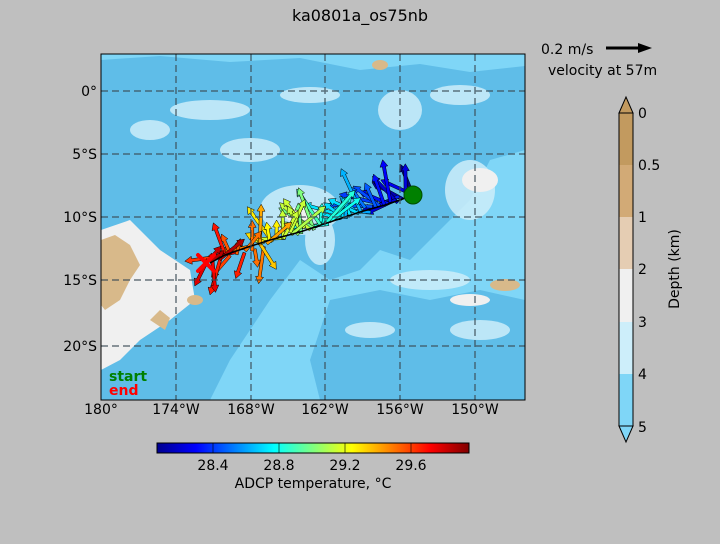 This screenshot has width=720, height=544. What do you see at coordinates (101, 410) in the screenshot?
I see `lon-tick-label: 180°` at bounding box center [101, 410].